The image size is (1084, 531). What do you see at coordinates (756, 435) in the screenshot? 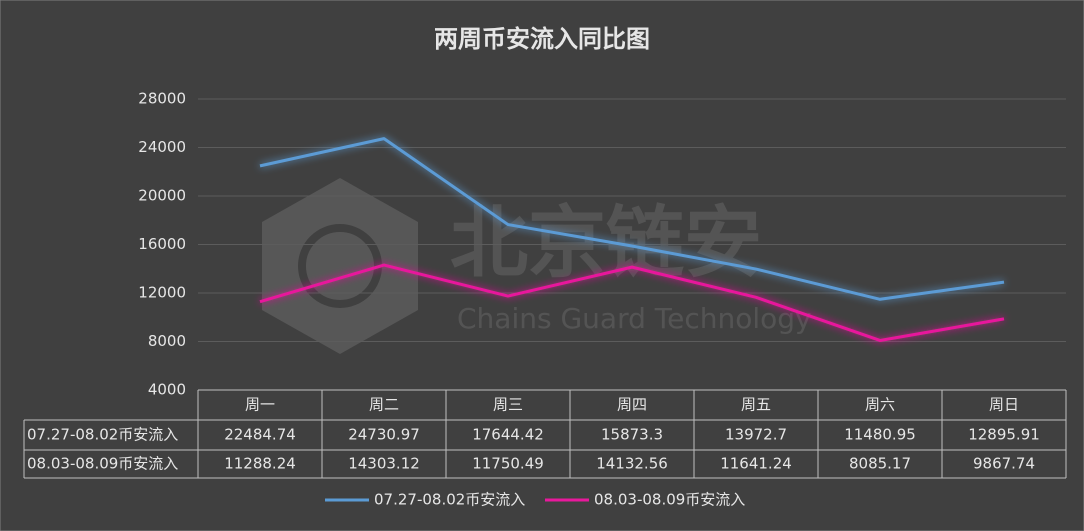
I see `table-cell: 13972.7` at bounding box center [756, 435].